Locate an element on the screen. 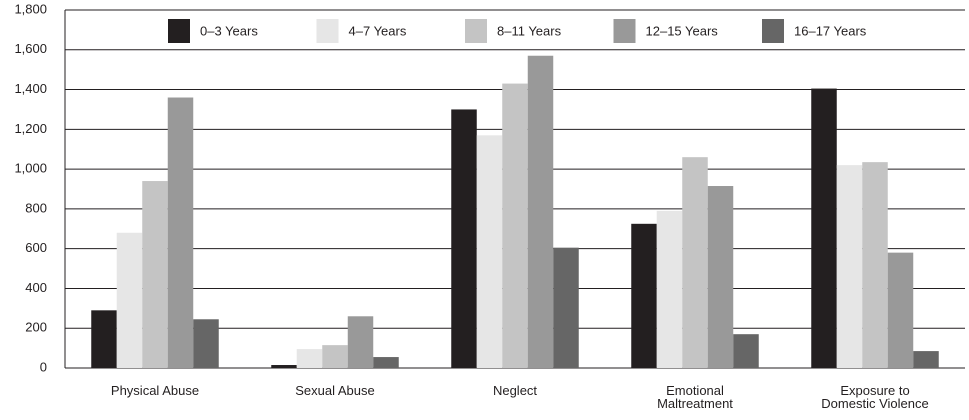  legend-label: 8–11 Years is located at coordinates (529, 30).